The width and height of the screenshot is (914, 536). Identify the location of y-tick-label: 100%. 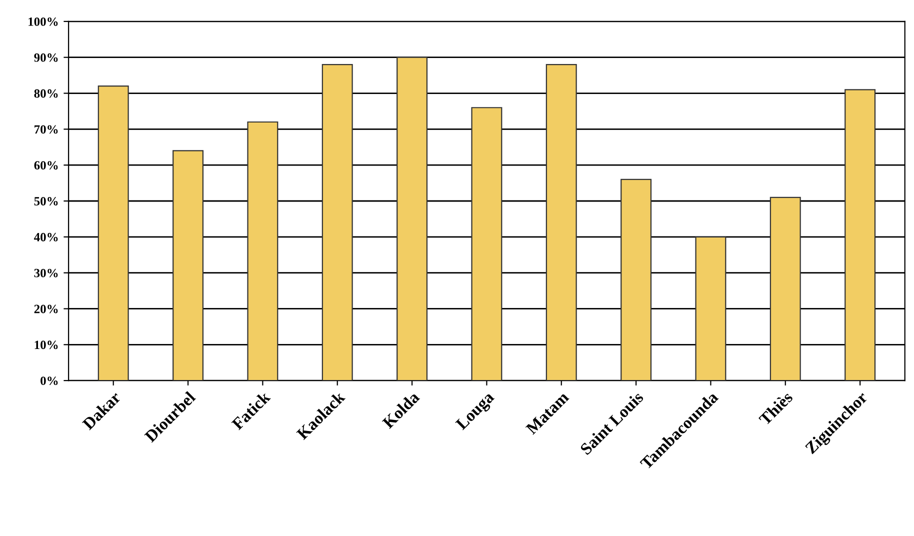
(43, 21).